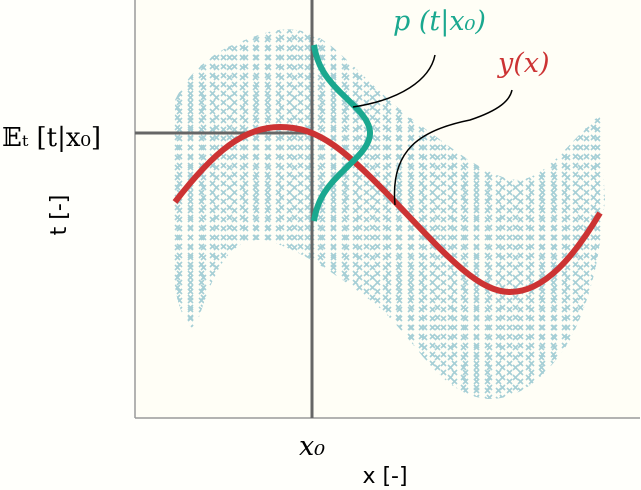  I want to click on y-axis-label: t [-], so click(59, 215).